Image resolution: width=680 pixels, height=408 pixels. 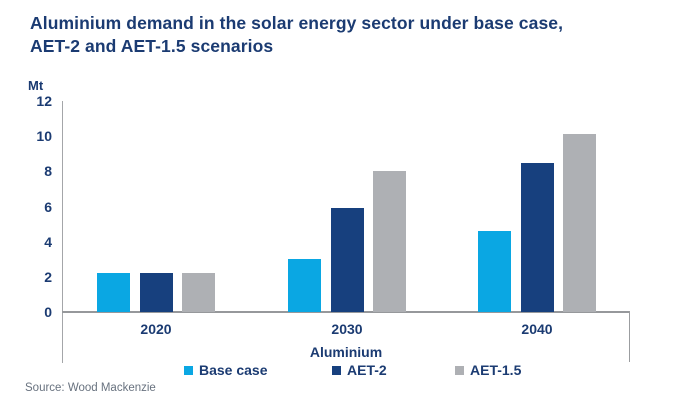 What do you see at coordinates (48, 171) in the screenshot?
I see `y-axis-tick-label: 8` at bounding box center [48, 171].